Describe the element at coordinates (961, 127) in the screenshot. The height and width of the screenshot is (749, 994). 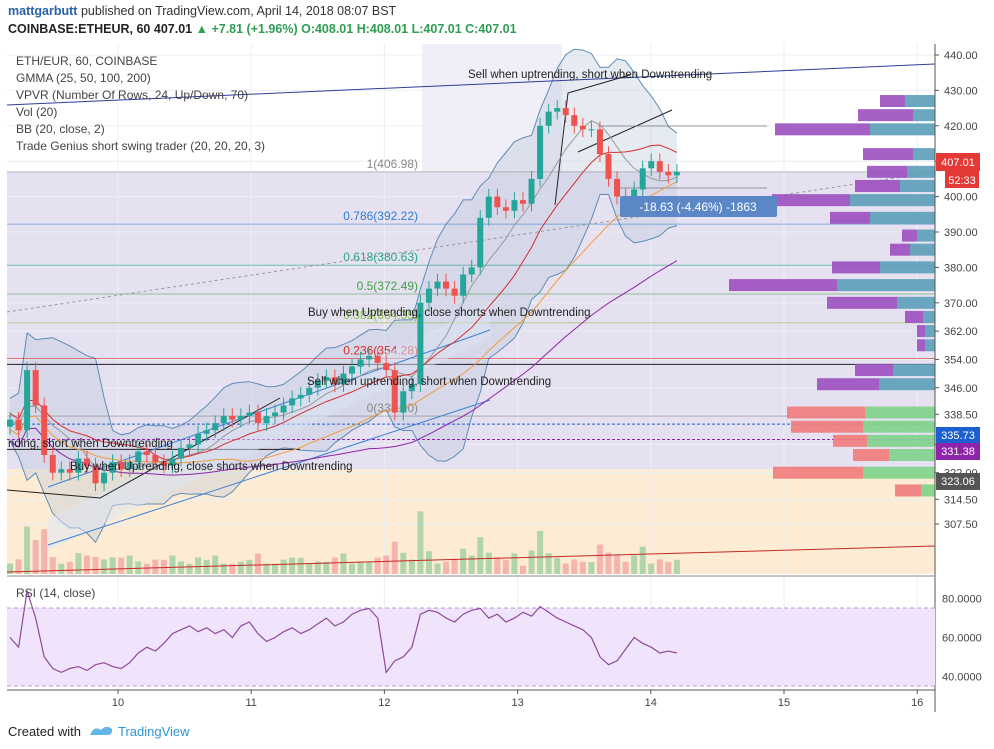
I see `price-tick: 420.00` at that location.